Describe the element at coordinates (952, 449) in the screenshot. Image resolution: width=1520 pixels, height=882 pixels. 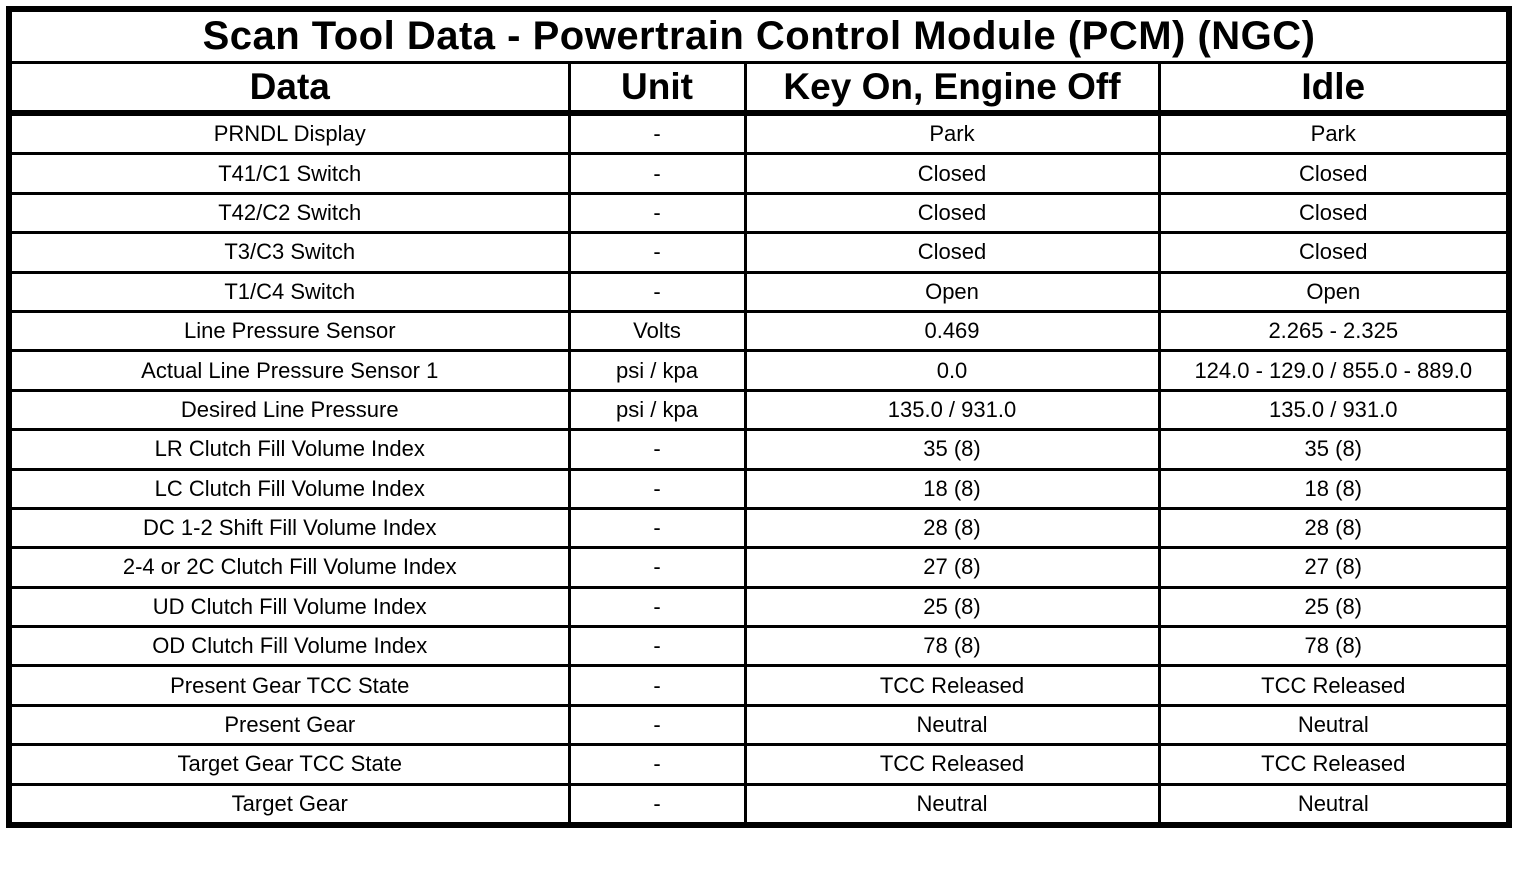
I see `cell-key-on-engine-off: 35 (8)` at that location.